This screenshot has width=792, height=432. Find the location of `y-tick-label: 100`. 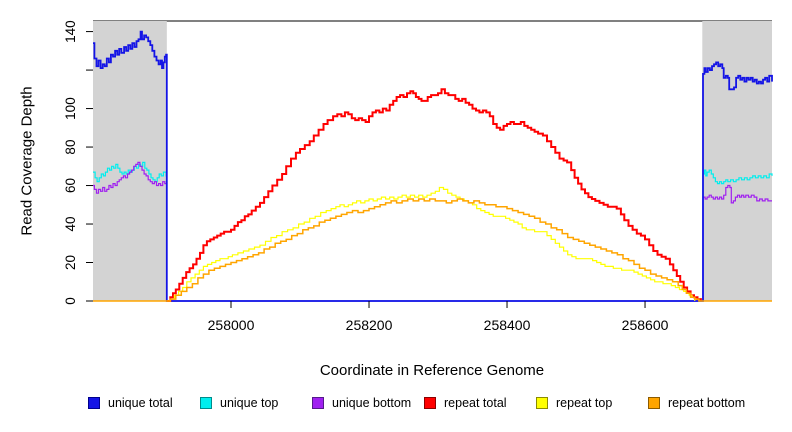

y-tick-label: 100 is located at coordinates (70, 108).